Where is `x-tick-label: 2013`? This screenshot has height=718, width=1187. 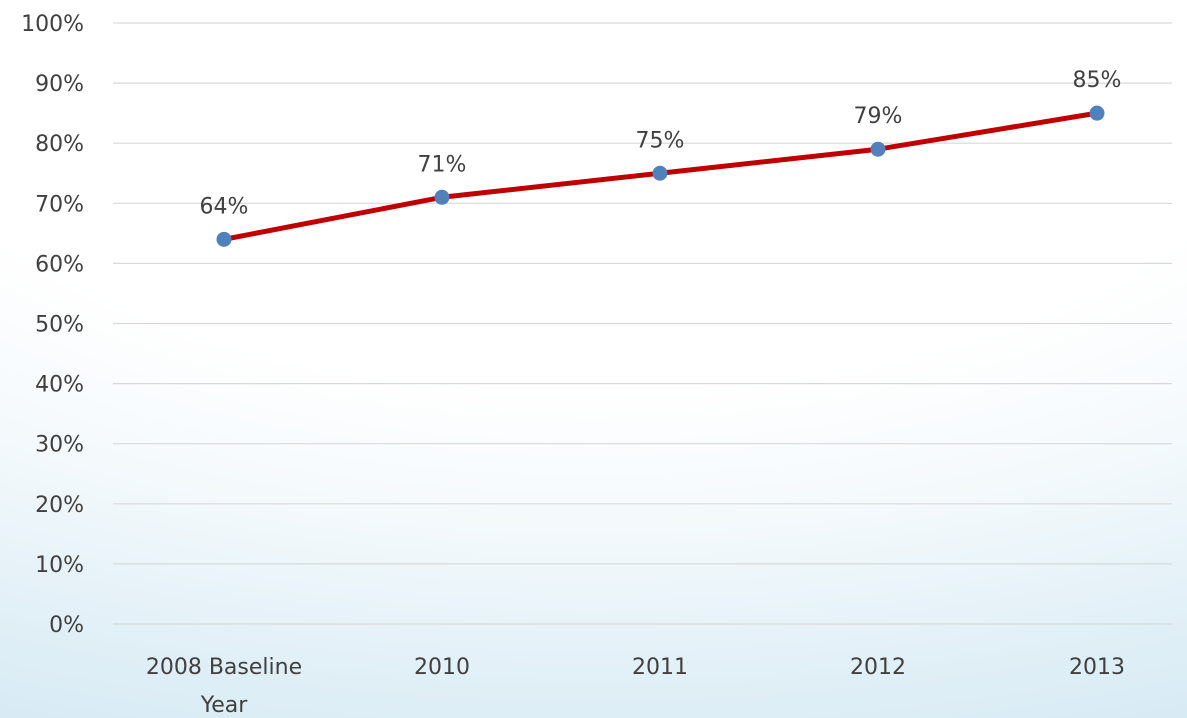 x-tick-label: 2013 is located at coordinates (1097, 667).